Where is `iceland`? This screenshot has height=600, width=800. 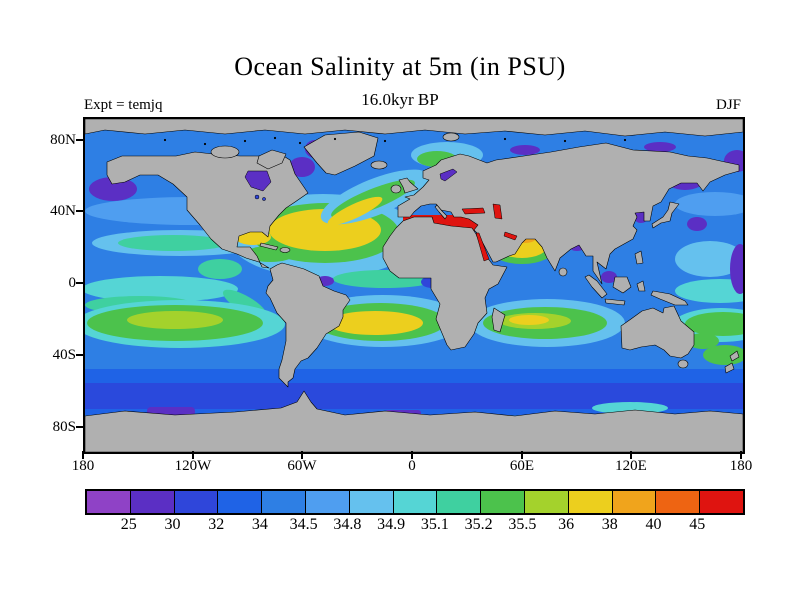
iceland is located at coordinates (379, 165).